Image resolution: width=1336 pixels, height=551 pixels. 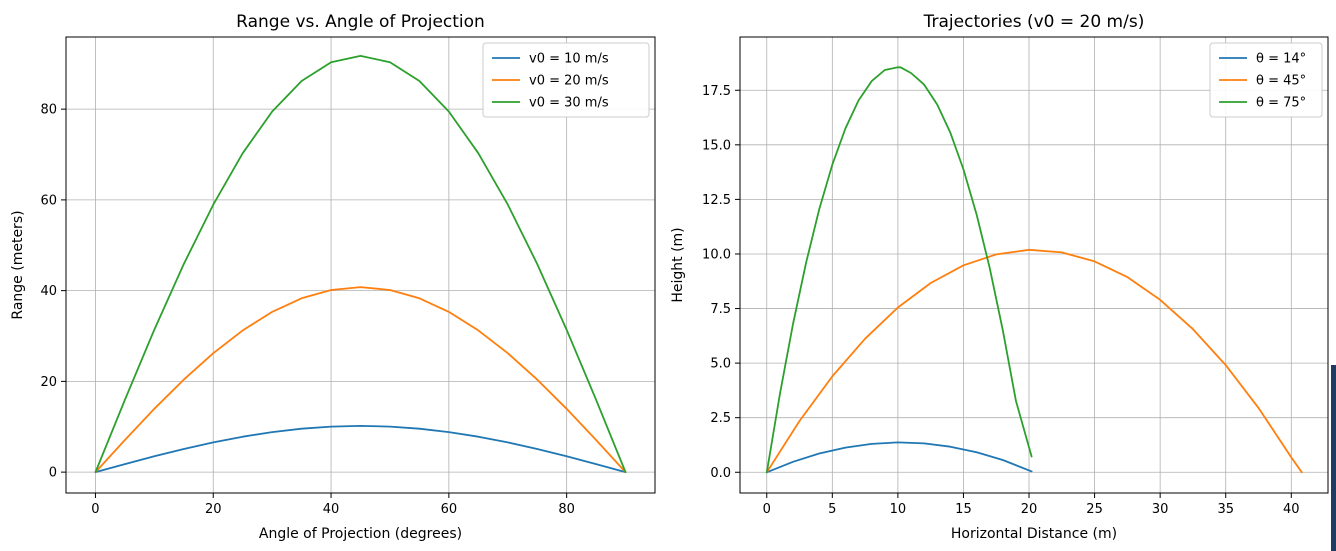 What do you see at coordinates (678, 264) in the screenshot?
I see `trajectory-chart-y-axis-label: Height (m)` at bounding box center [678, 264].